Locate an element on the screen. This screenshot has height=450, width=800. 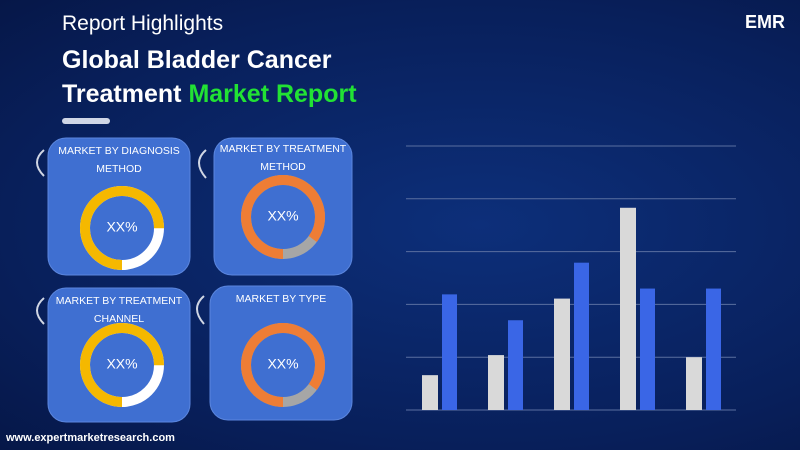
title-highlight: Market Report is located at coordinates (272, 94).